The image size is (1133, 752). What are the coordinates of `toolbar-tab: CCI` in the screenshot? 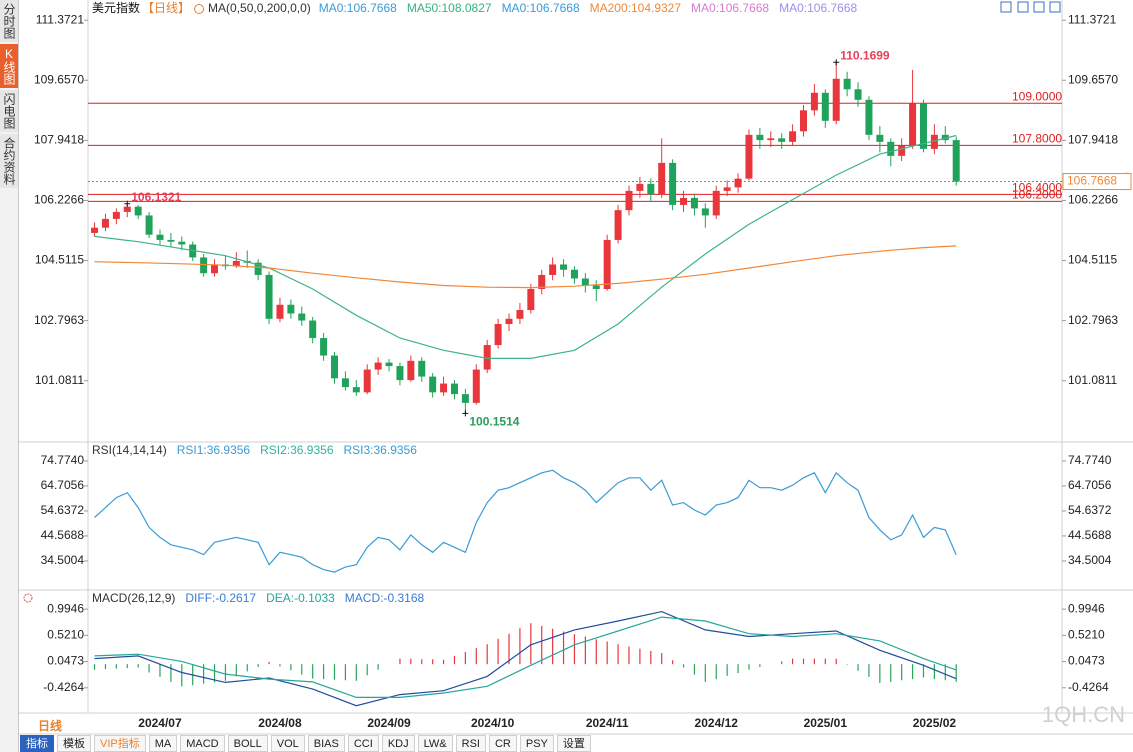 It's located at (363, 743).